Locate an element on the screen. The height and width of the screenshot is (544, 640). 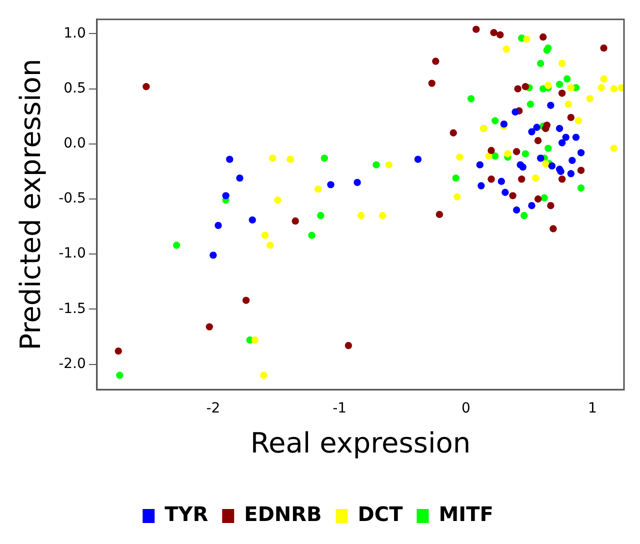
x-tick-label: 0 is located at coordinates (466, 408).